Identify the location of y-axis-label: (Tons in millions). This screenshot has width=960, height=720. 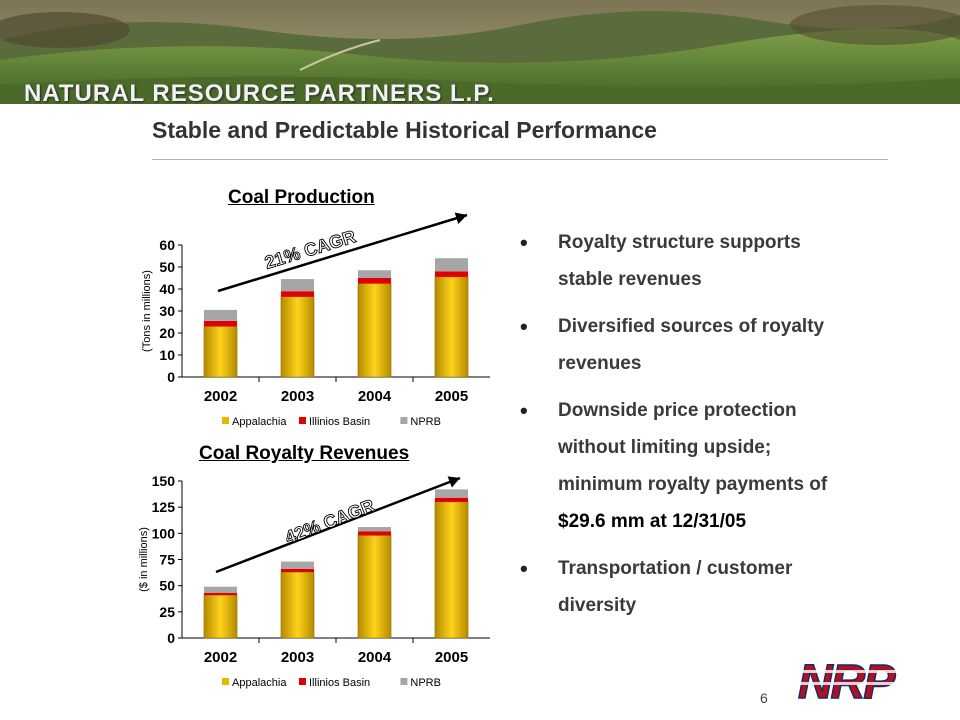
(147, 311).